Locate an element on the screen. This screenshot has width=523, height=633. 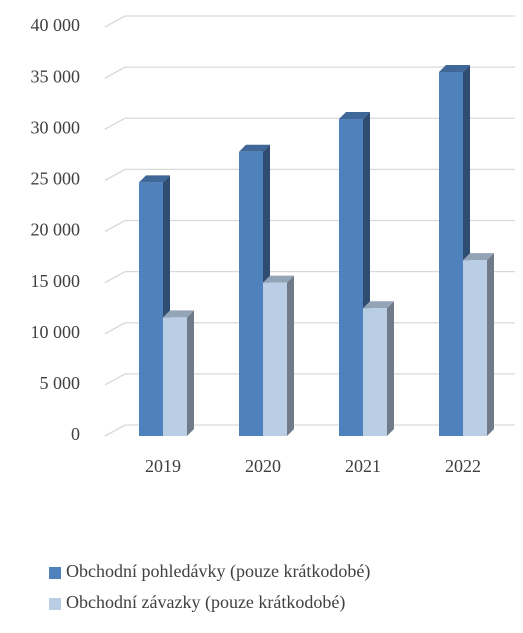
y-tick-label: 5 000 is located at coordinates (60, 383).